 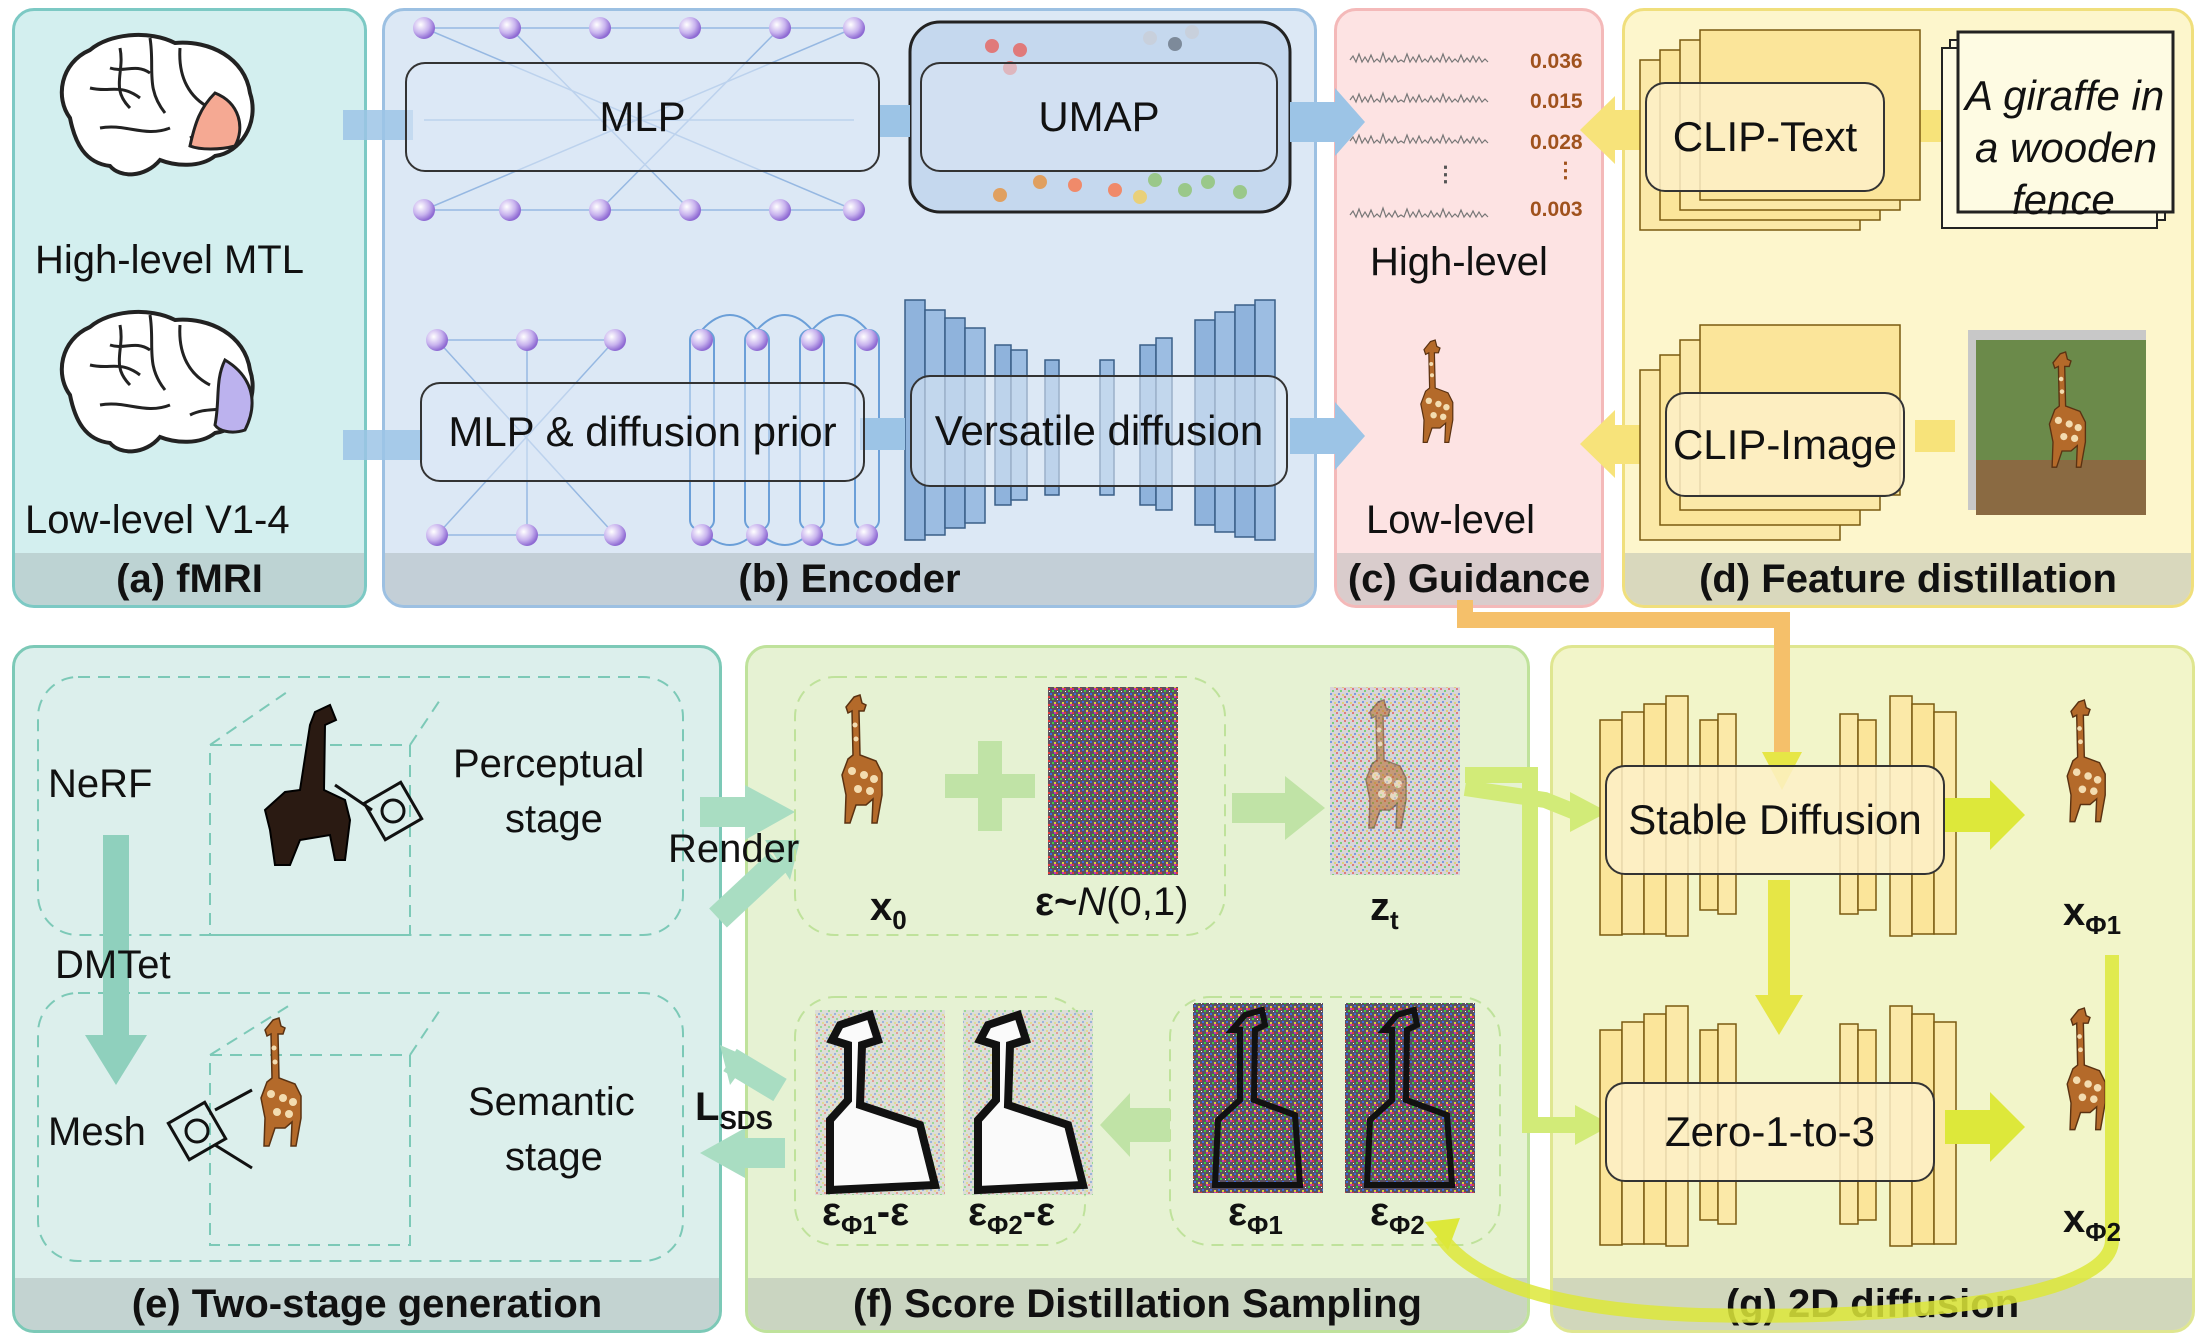 I want to click on two-stage-panel-label: (e) Two-stage generation, so click(x=367, y=1304).